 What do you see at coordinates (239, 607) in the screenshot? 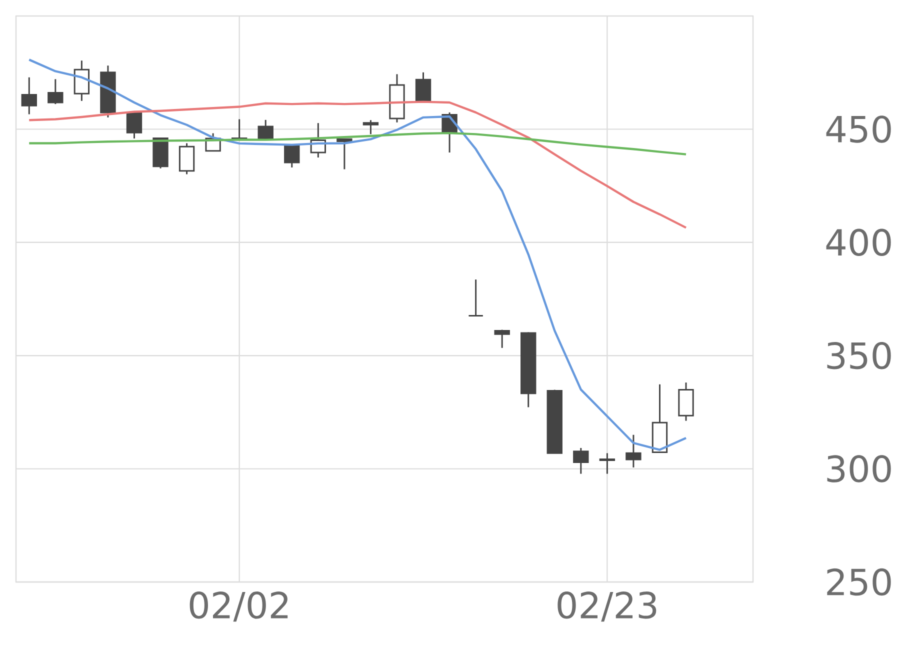
I see `x-tick-label: 02/02` at bounding box center [239, 607].